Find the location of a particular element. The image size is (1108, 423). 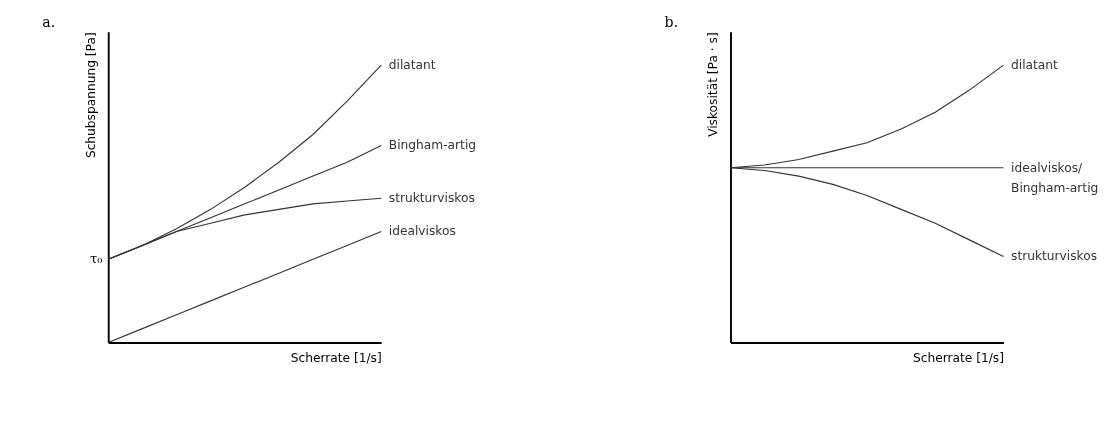

y-axis-title: Schubspannung [Pa] is located at coordinates (90, 95).